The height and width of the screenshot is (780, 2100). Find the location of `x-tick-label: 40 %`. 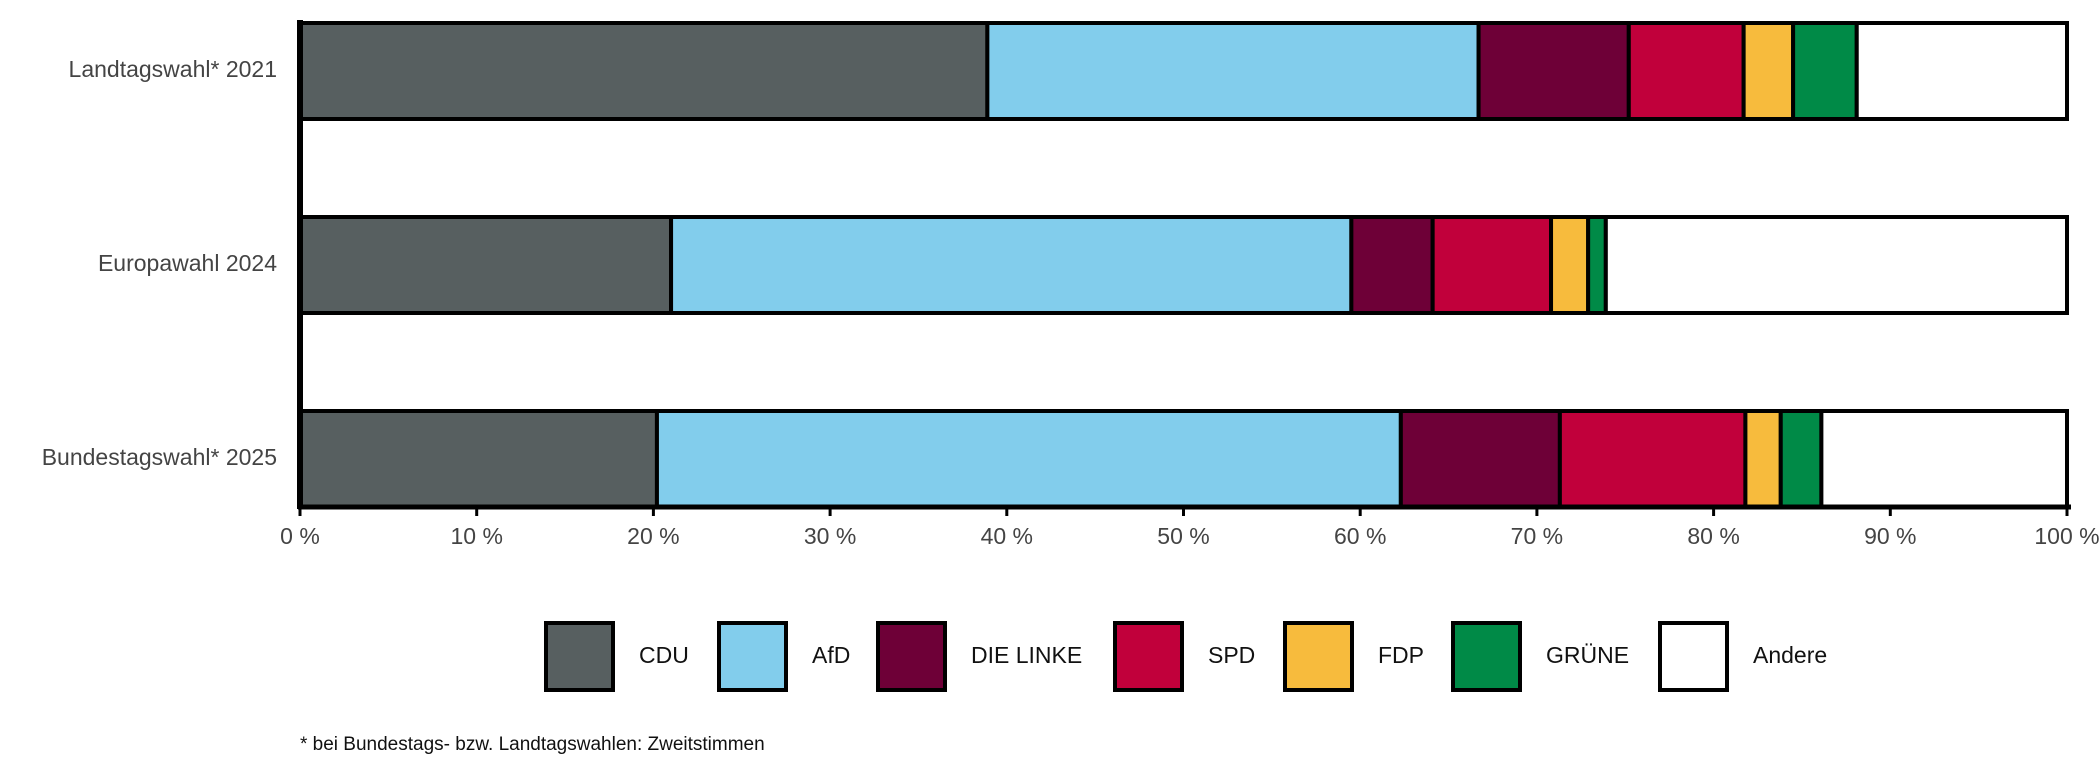

x-tick-label: 40 % is located at coordinates (1007, 536).